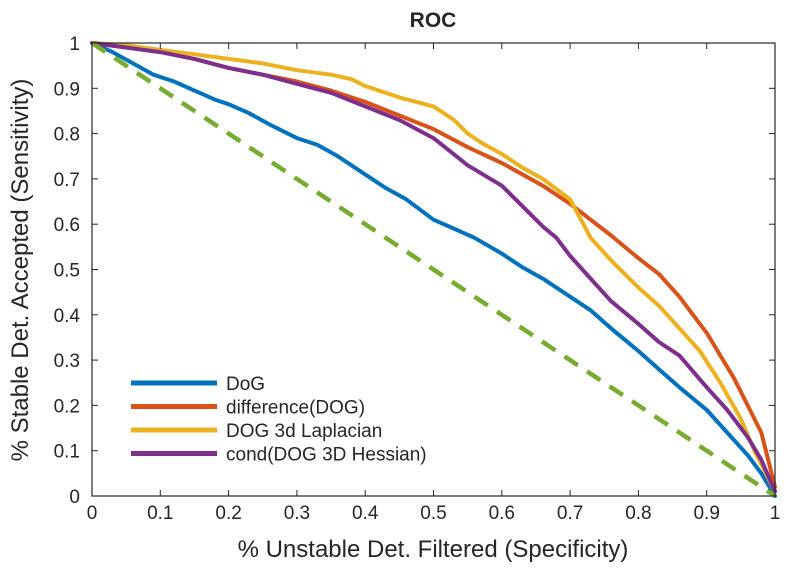 Image resolution: width=789 pixels, height=569 pixels. What do you see at coordinates (160, 513) in the screenshot?
I see `x-tick-label: 0.1` at bounding box center [160, 513].